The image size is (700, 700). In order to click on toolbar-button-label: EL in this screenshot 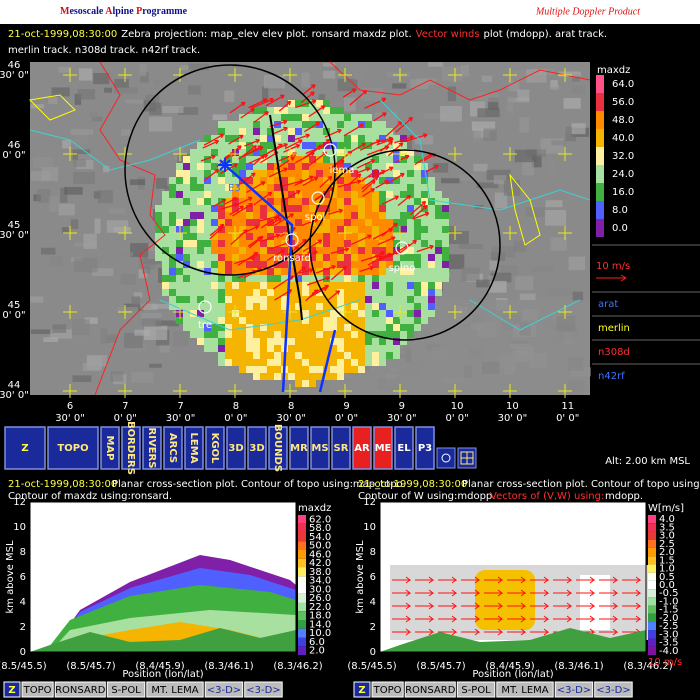, I will do `click(404, 448)`.